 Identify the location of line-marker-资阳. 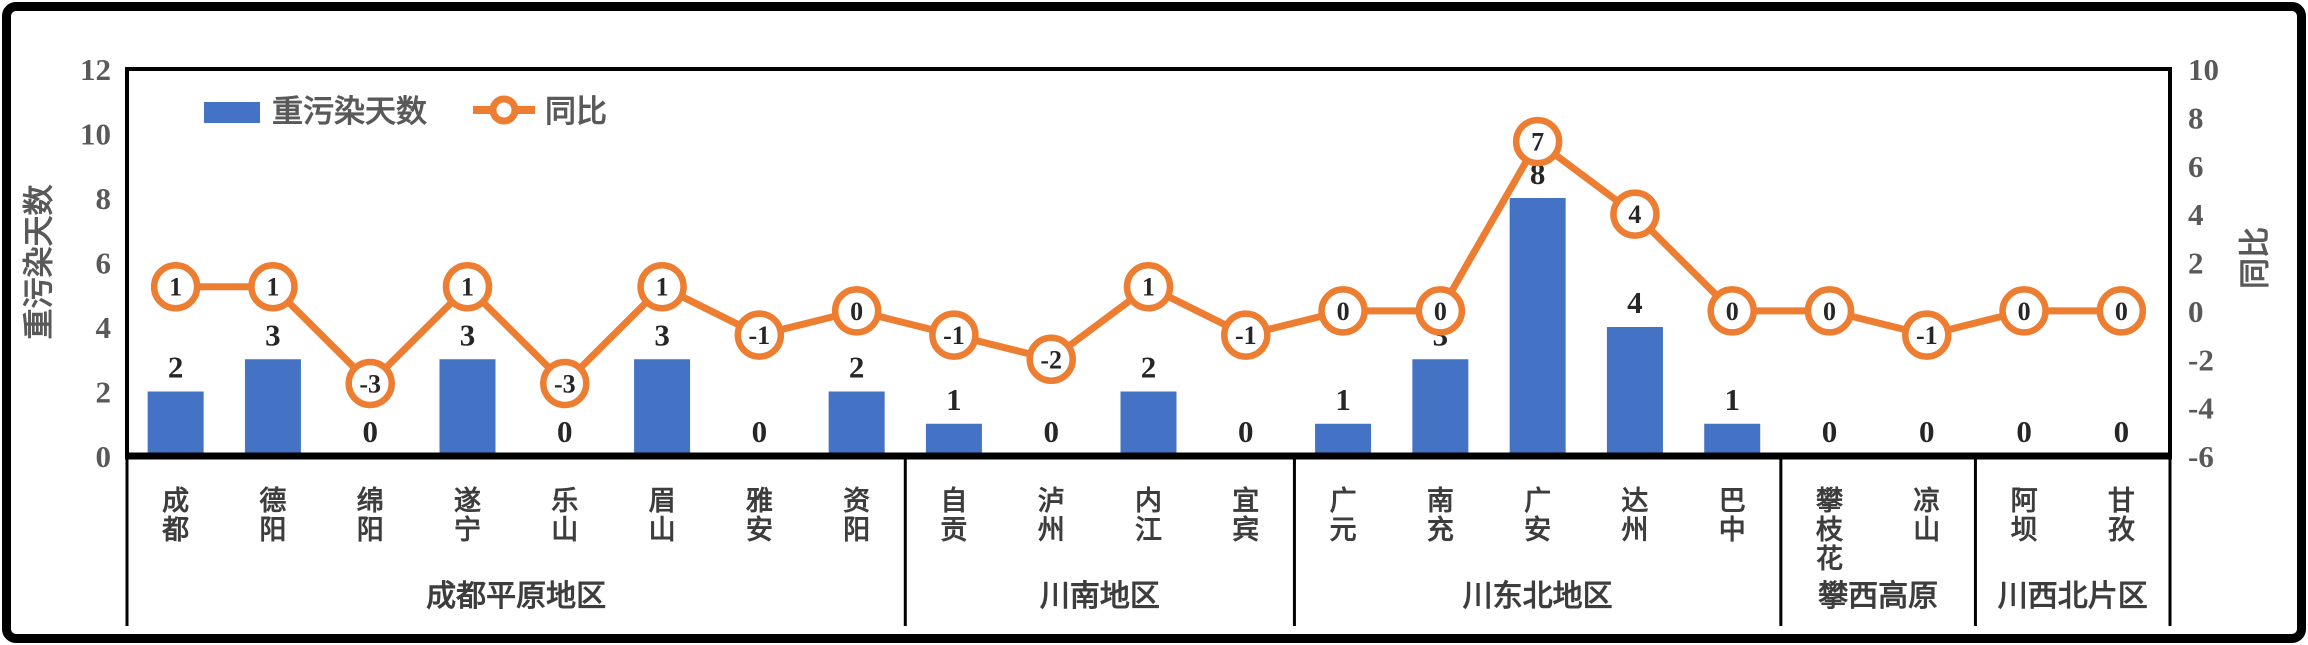
(856, 311).